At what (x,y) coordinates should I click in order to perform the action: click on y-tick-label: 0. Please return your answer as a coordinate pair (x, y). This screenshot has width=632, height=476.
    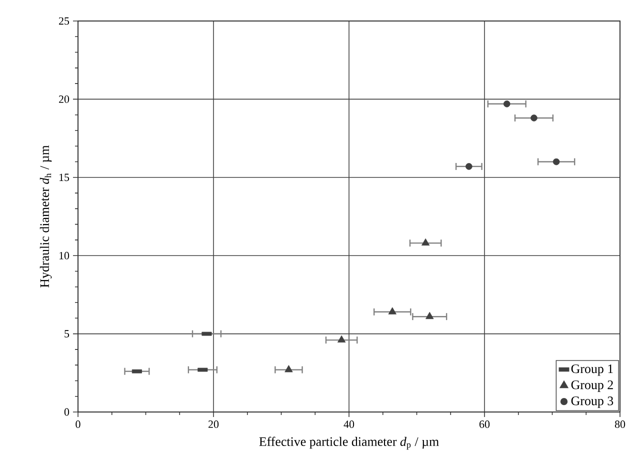
    Looking at the image, I should click on (67, 412).